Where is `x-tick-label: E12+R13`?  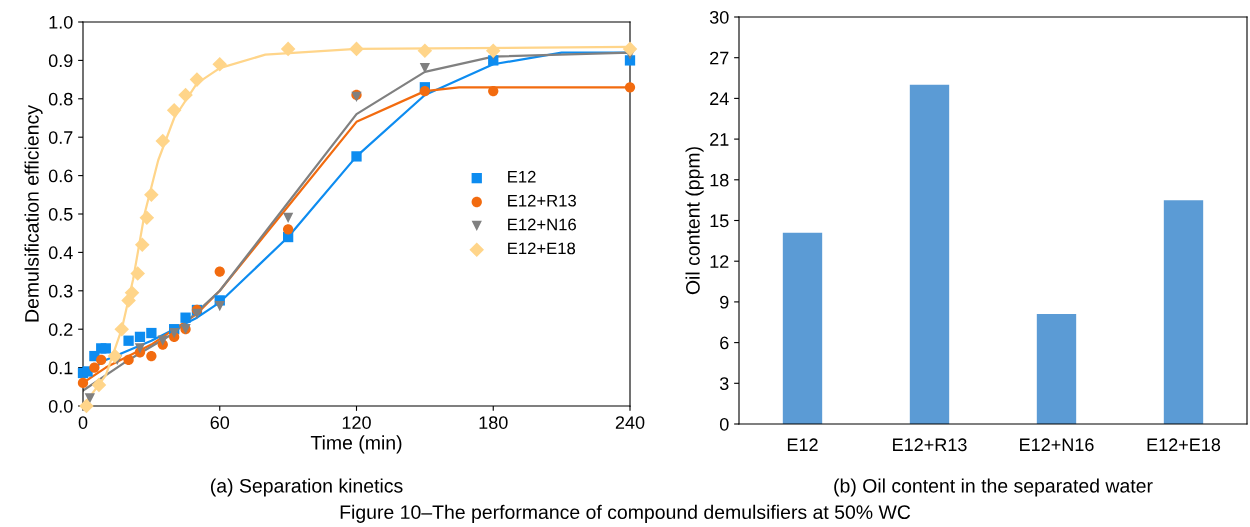 x-tick-label: E12+R13 is located at coordinates (930, 445).